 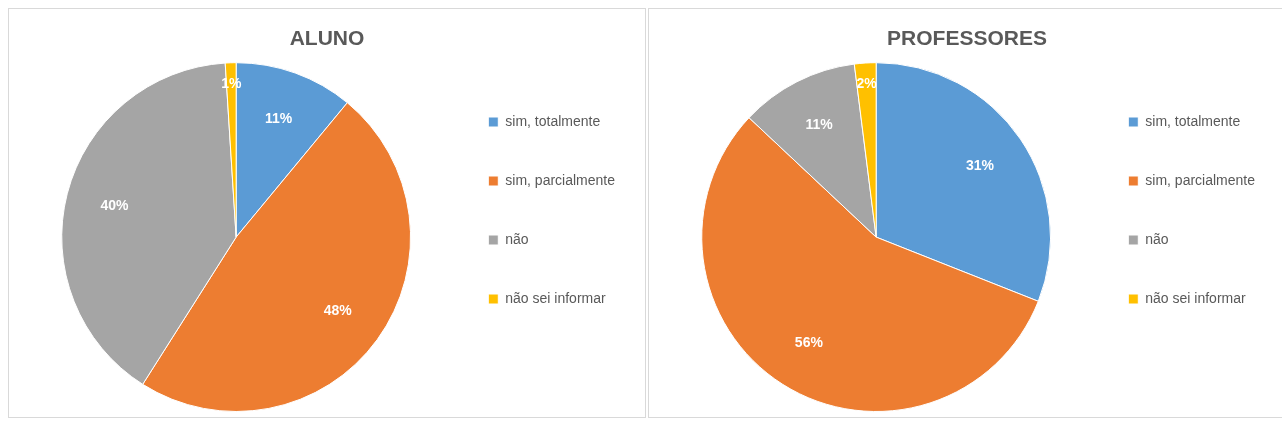 What do you see at coordinates (327, 38) in the screenshot?
I see `chart-title: ALUNO` at bounding box center [327, 38].